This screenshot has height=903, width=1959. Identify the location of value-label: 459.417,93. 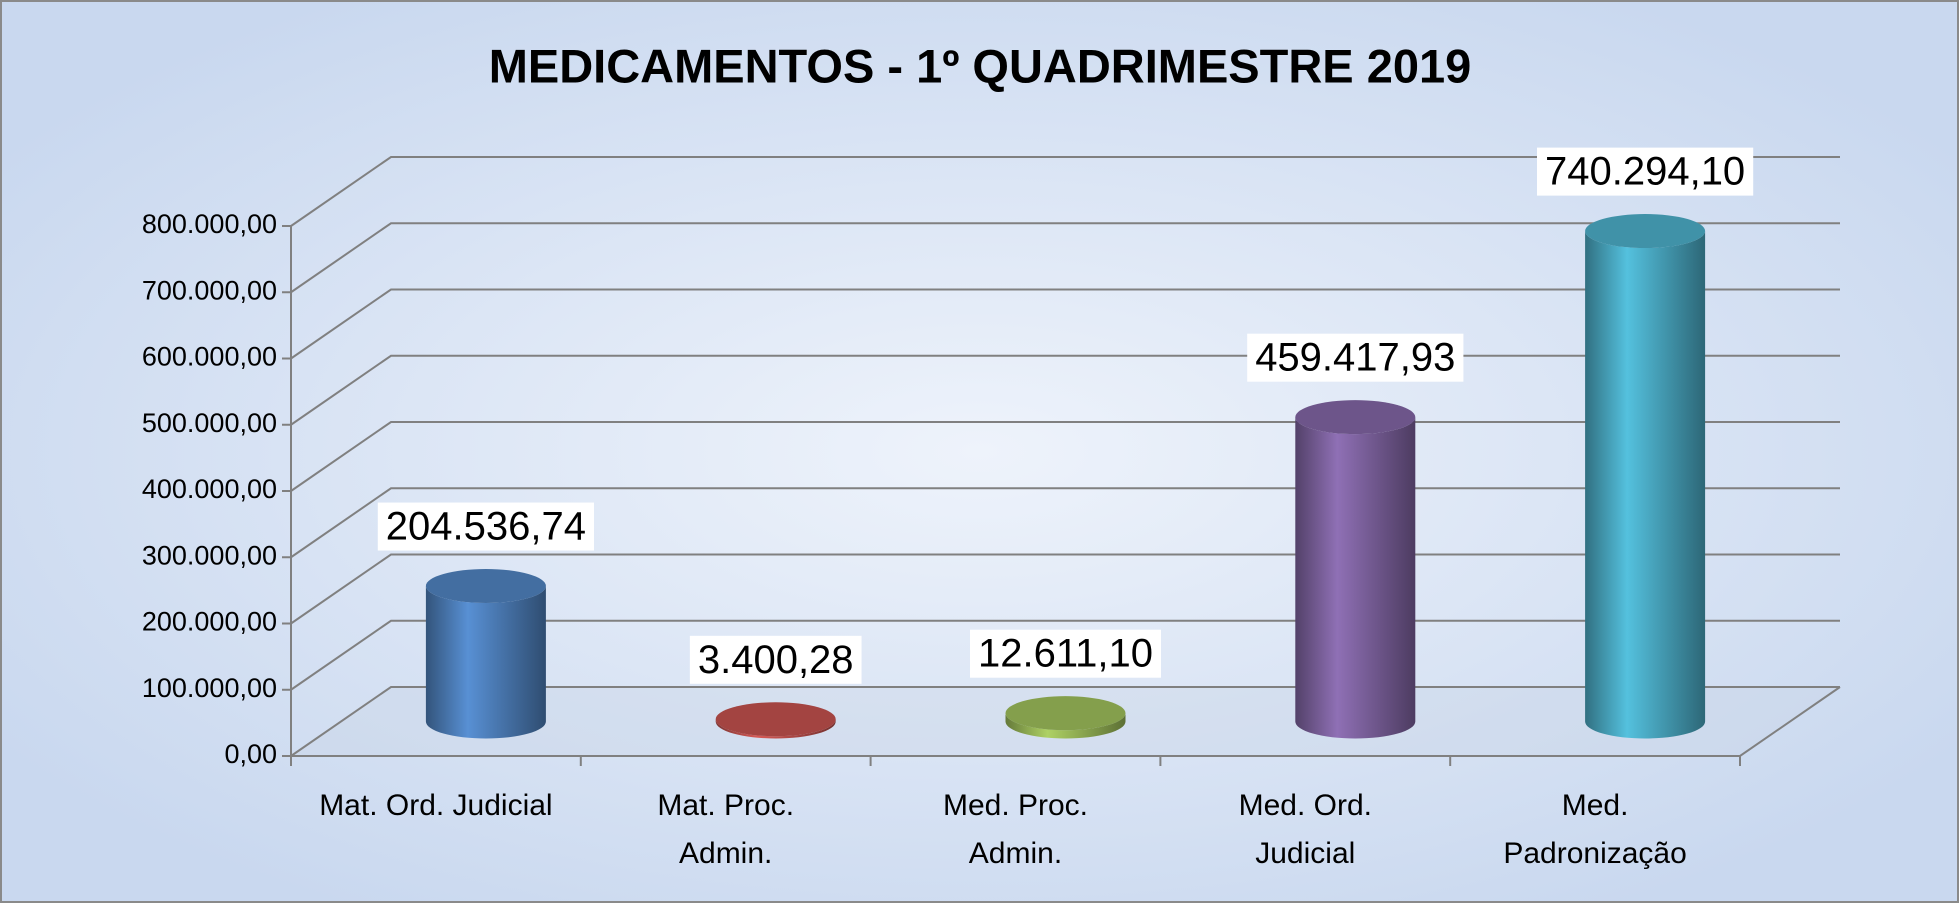
(1355, 358).